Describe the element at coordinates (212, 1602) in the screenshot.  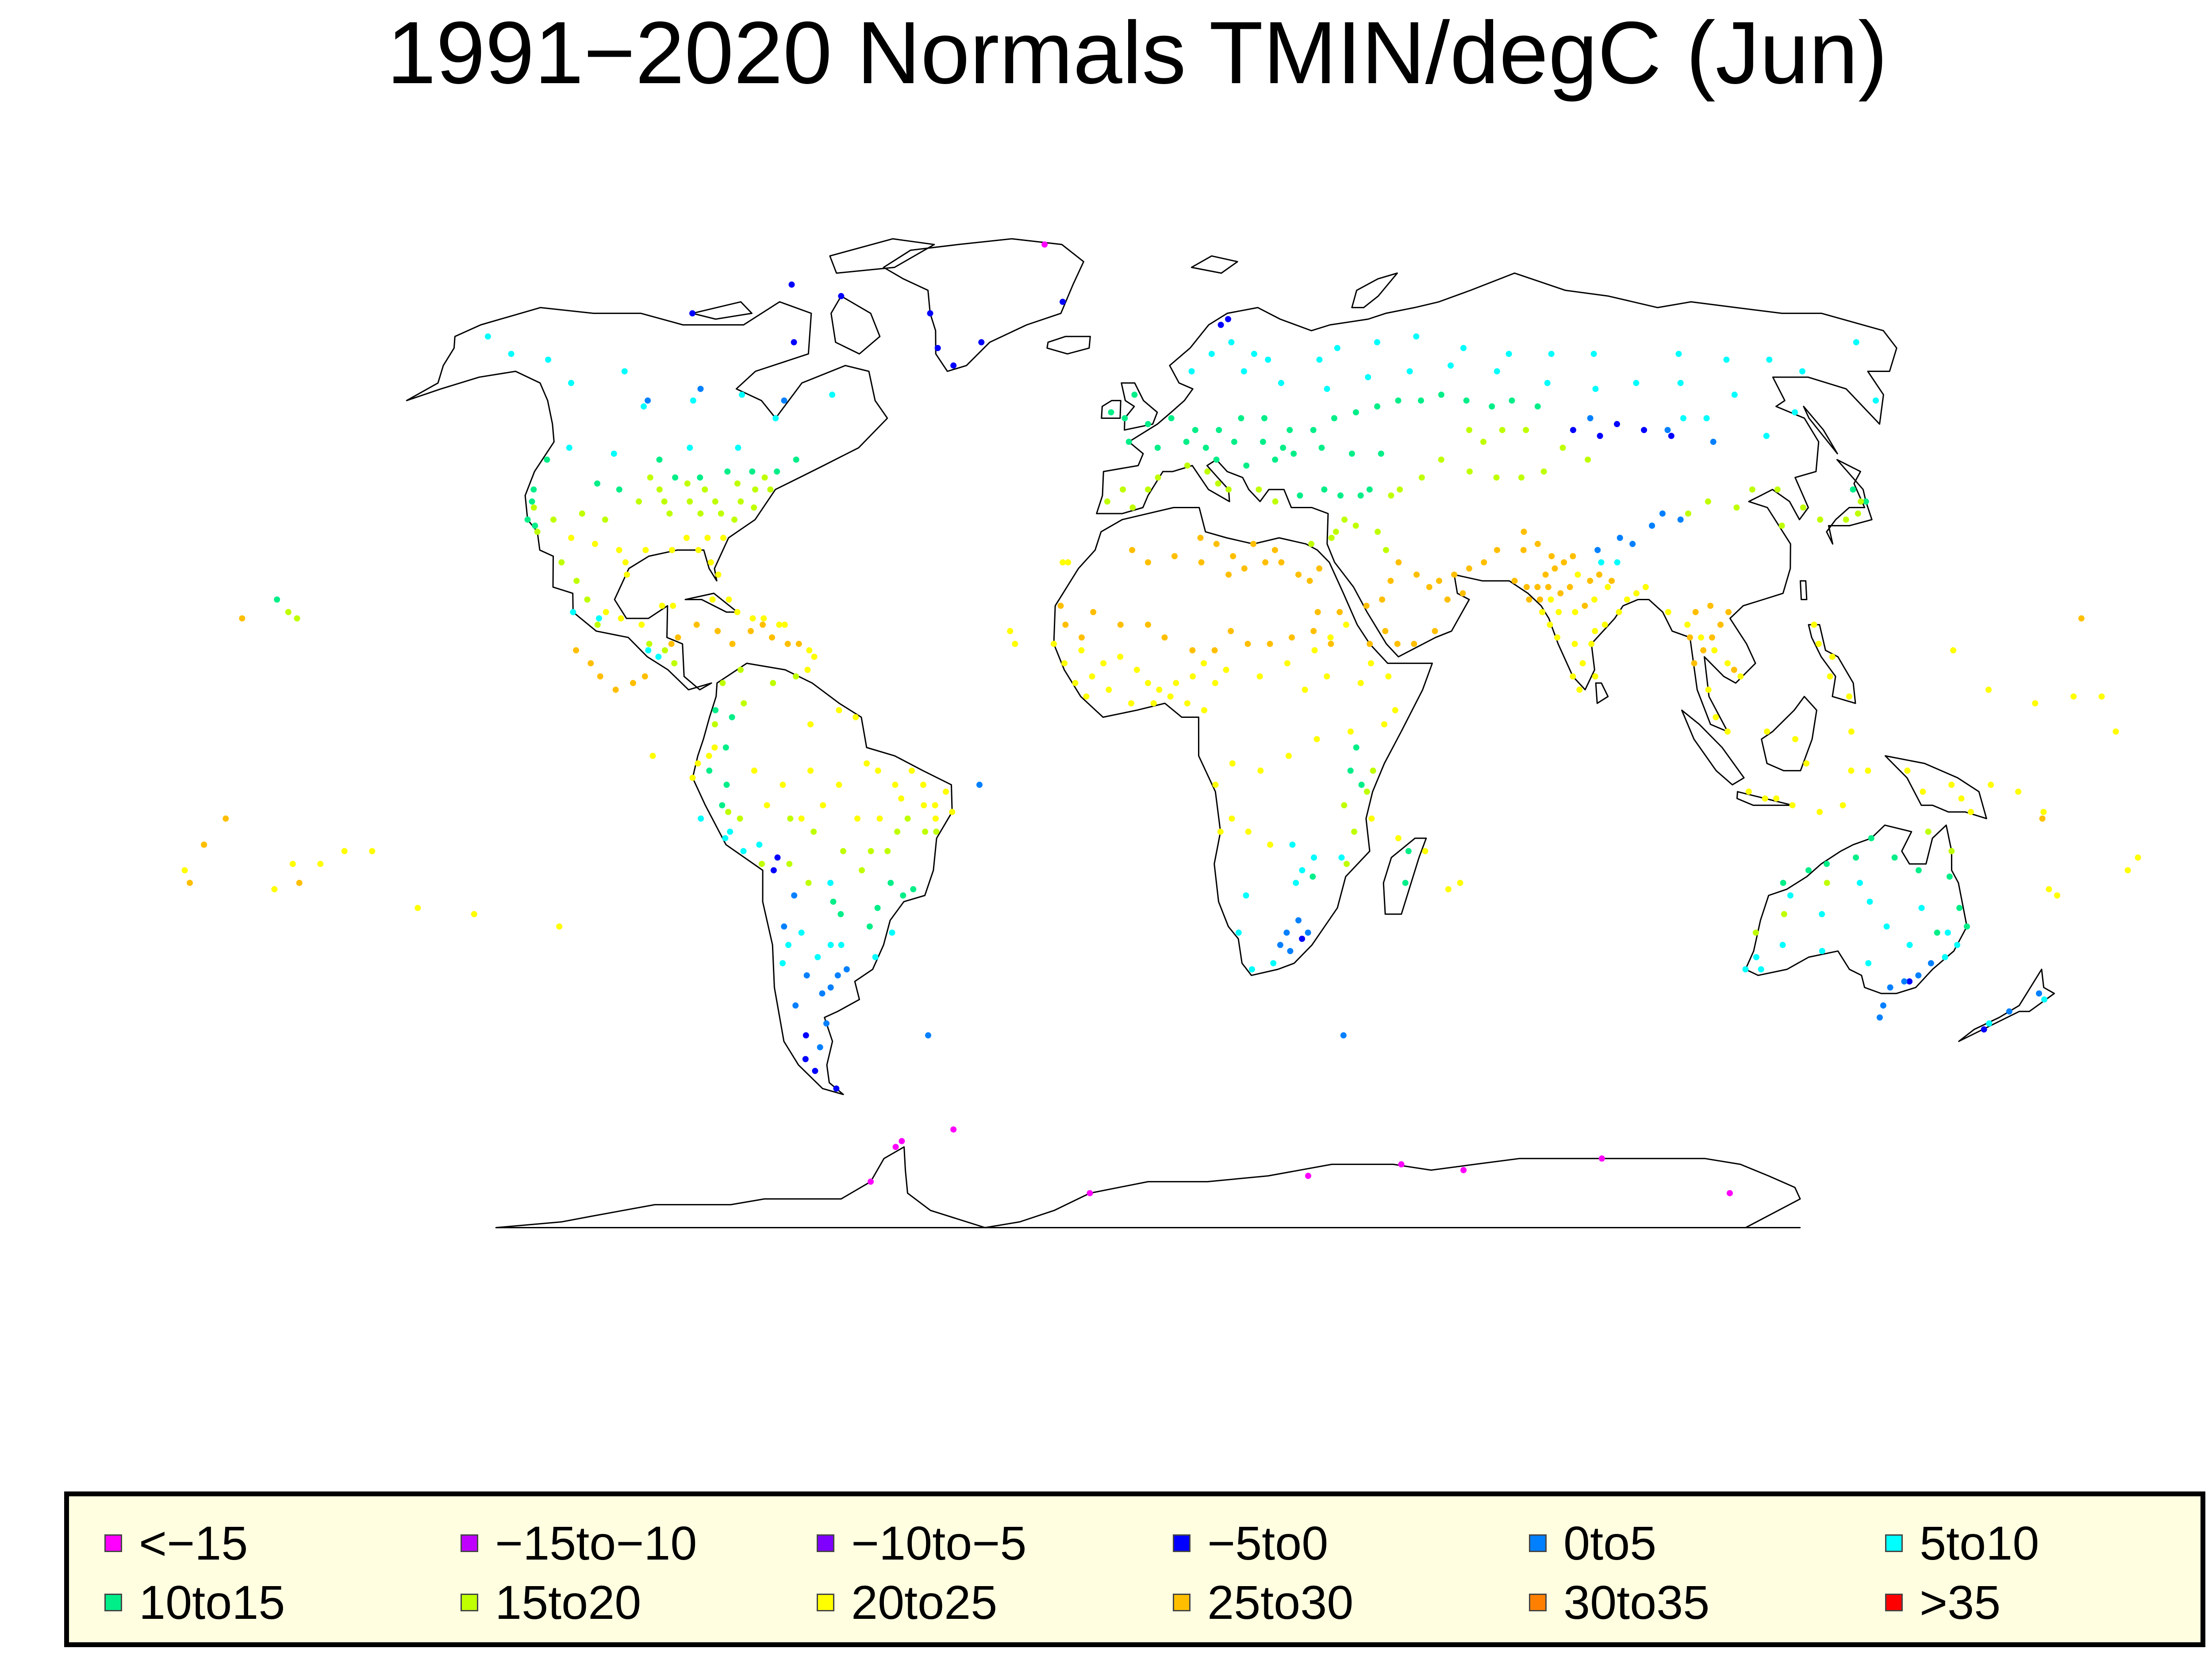
I see `legend-label: 10to15` at that location.